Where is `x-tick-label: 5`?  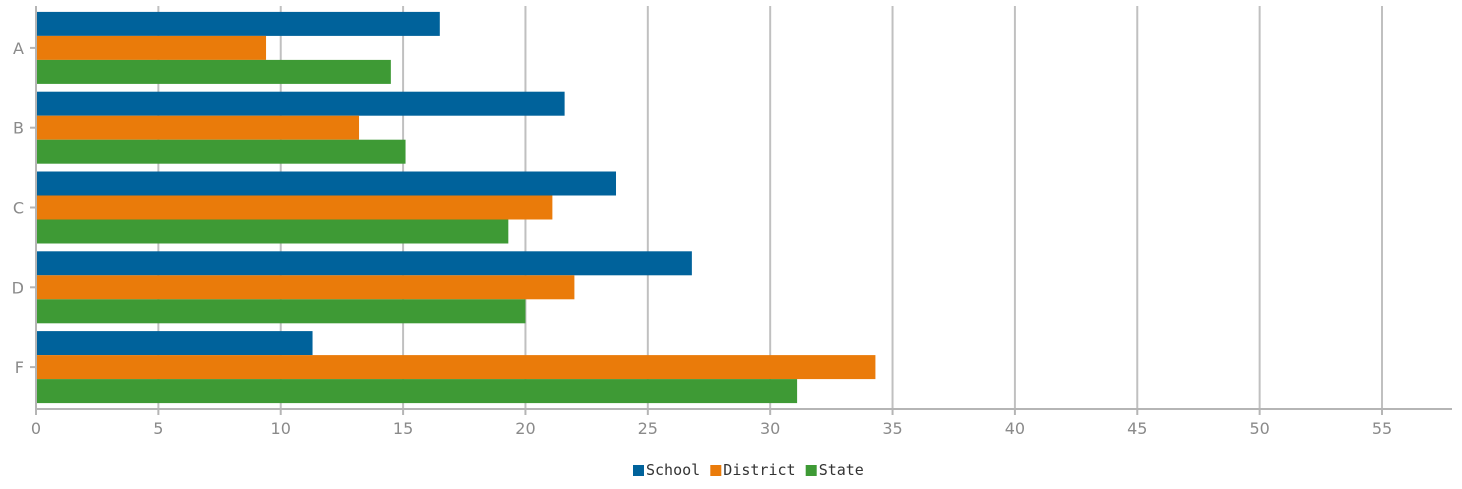
x-tick-label: 5 is located at coordinates (158, 428).